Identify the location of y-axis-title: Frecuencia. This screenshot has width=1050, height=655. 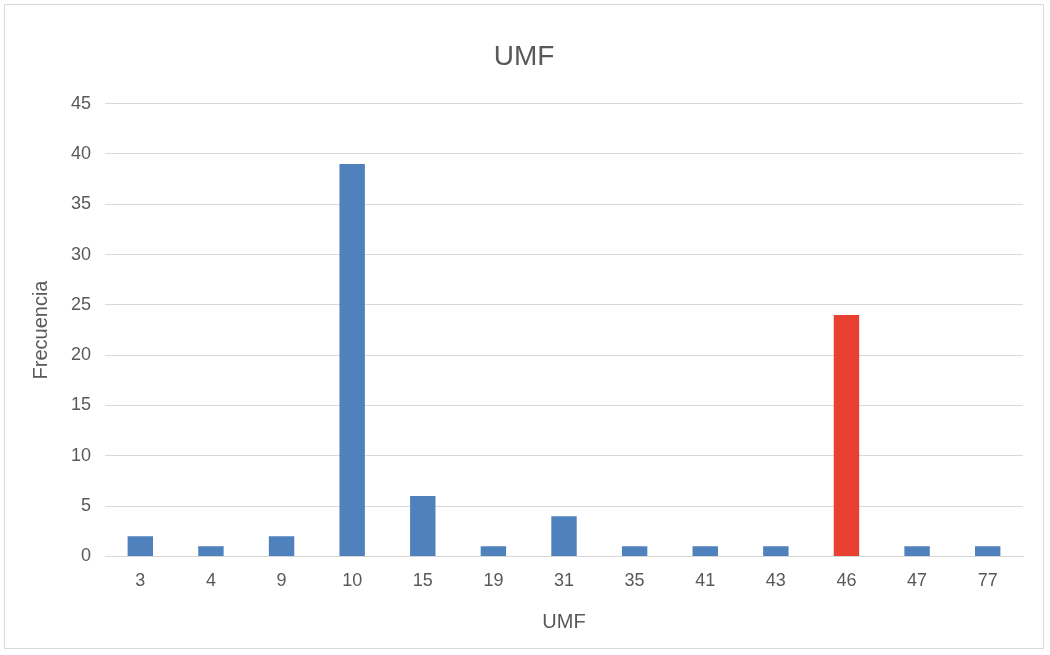
(39, 329).